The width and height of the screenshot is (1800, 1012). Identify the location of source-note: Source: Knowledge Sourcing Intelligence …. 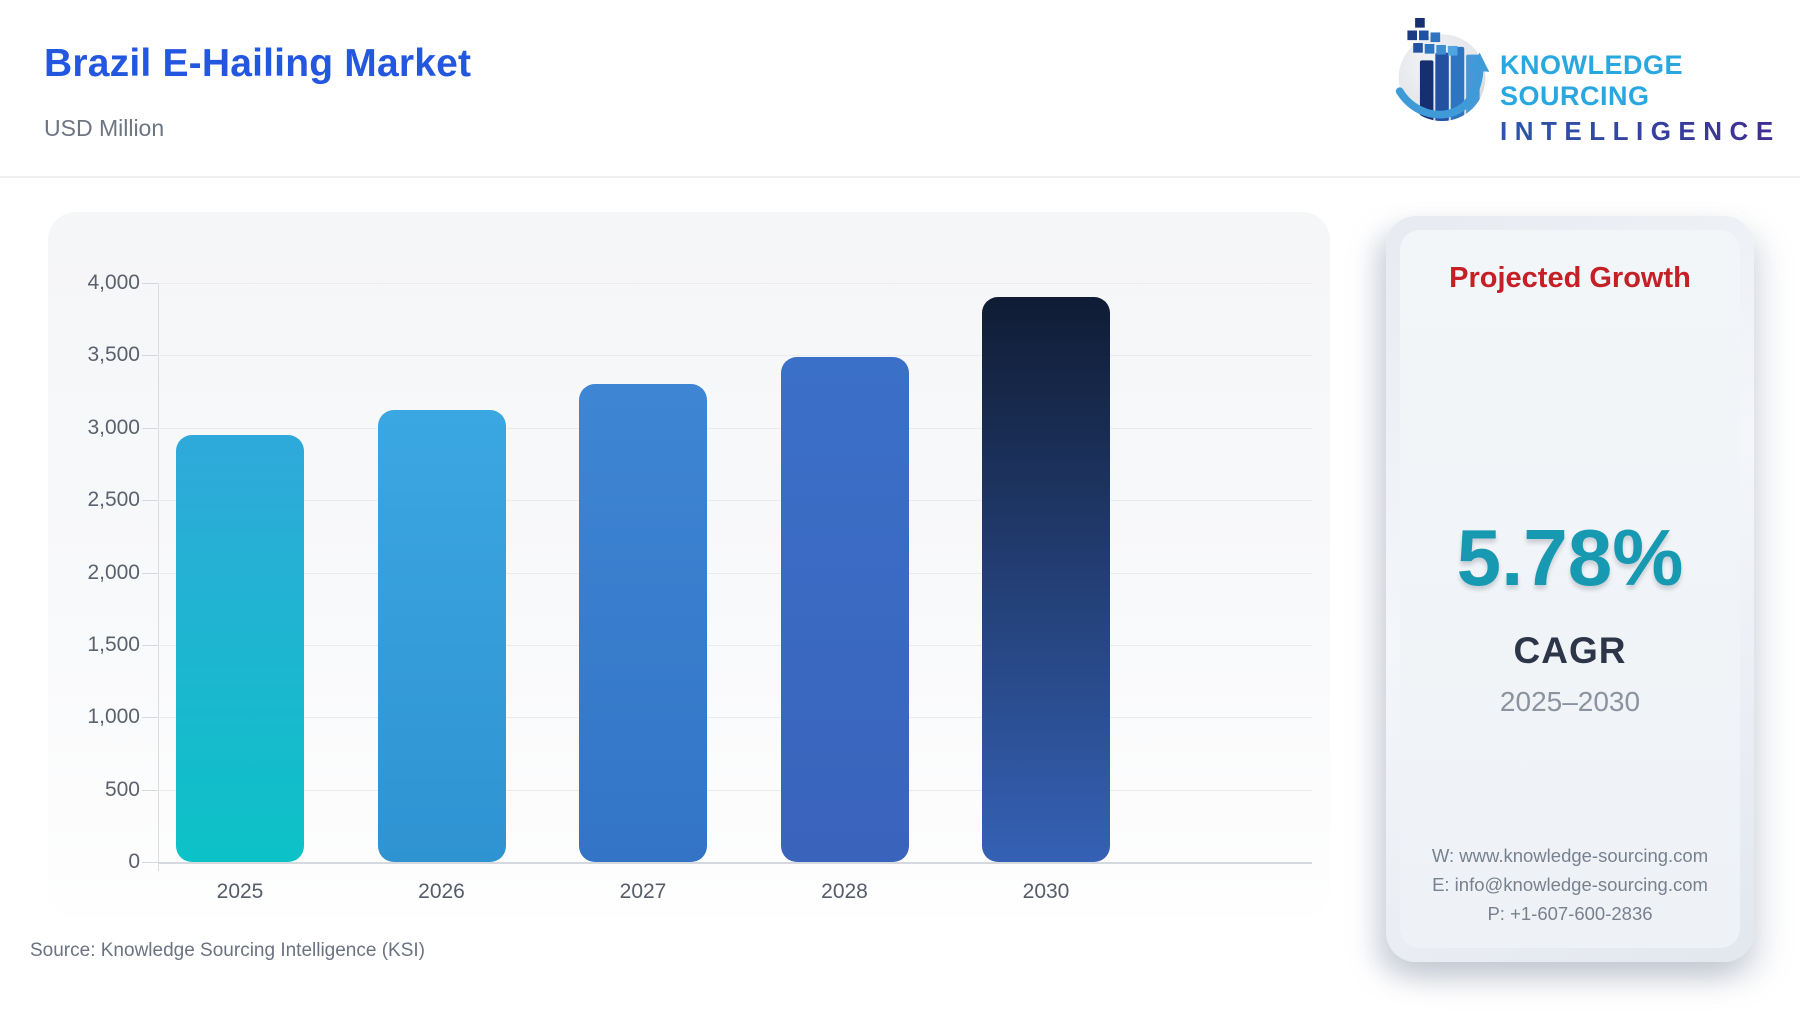
(228, 950).